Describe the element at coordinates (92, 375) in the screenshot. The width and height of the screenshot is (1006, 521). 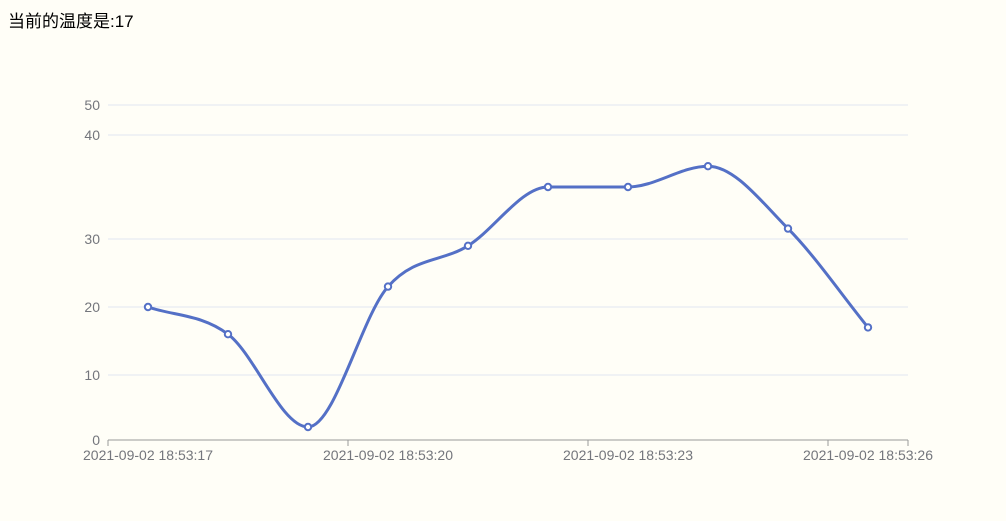
I see `y-axis-tick-label: 10` at that location.